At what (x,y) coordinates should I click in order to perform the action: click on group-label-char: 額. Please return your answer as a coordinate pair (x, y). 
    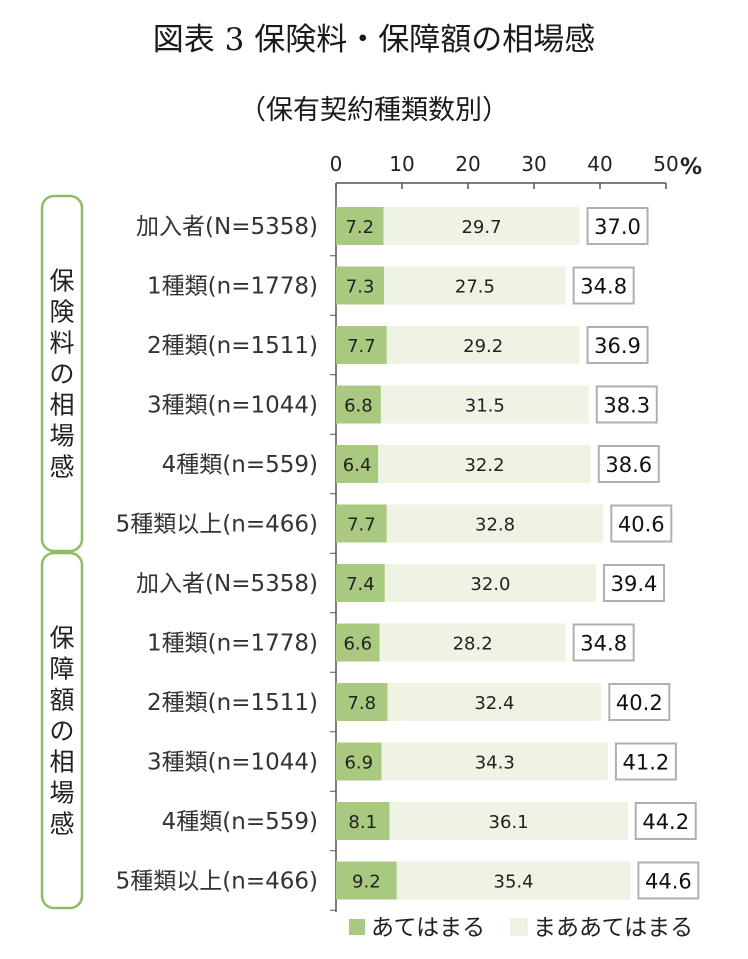
    Looking at the image, I should click on (61, 700).